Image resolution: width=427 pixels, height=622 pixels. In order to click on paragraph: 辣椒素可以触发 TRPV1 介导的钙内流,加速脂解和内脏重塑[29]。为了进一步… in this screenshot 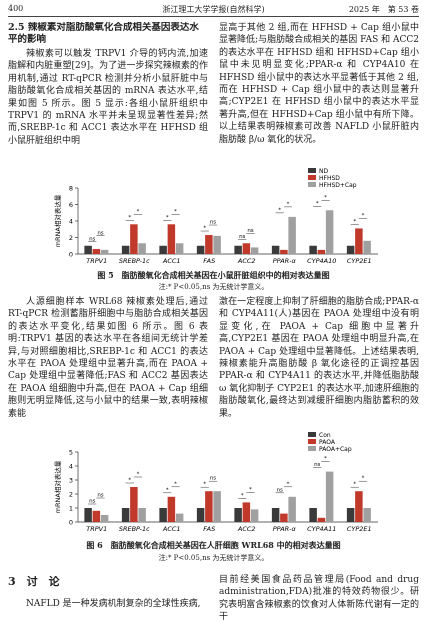, I will do `click(108, 97)`.